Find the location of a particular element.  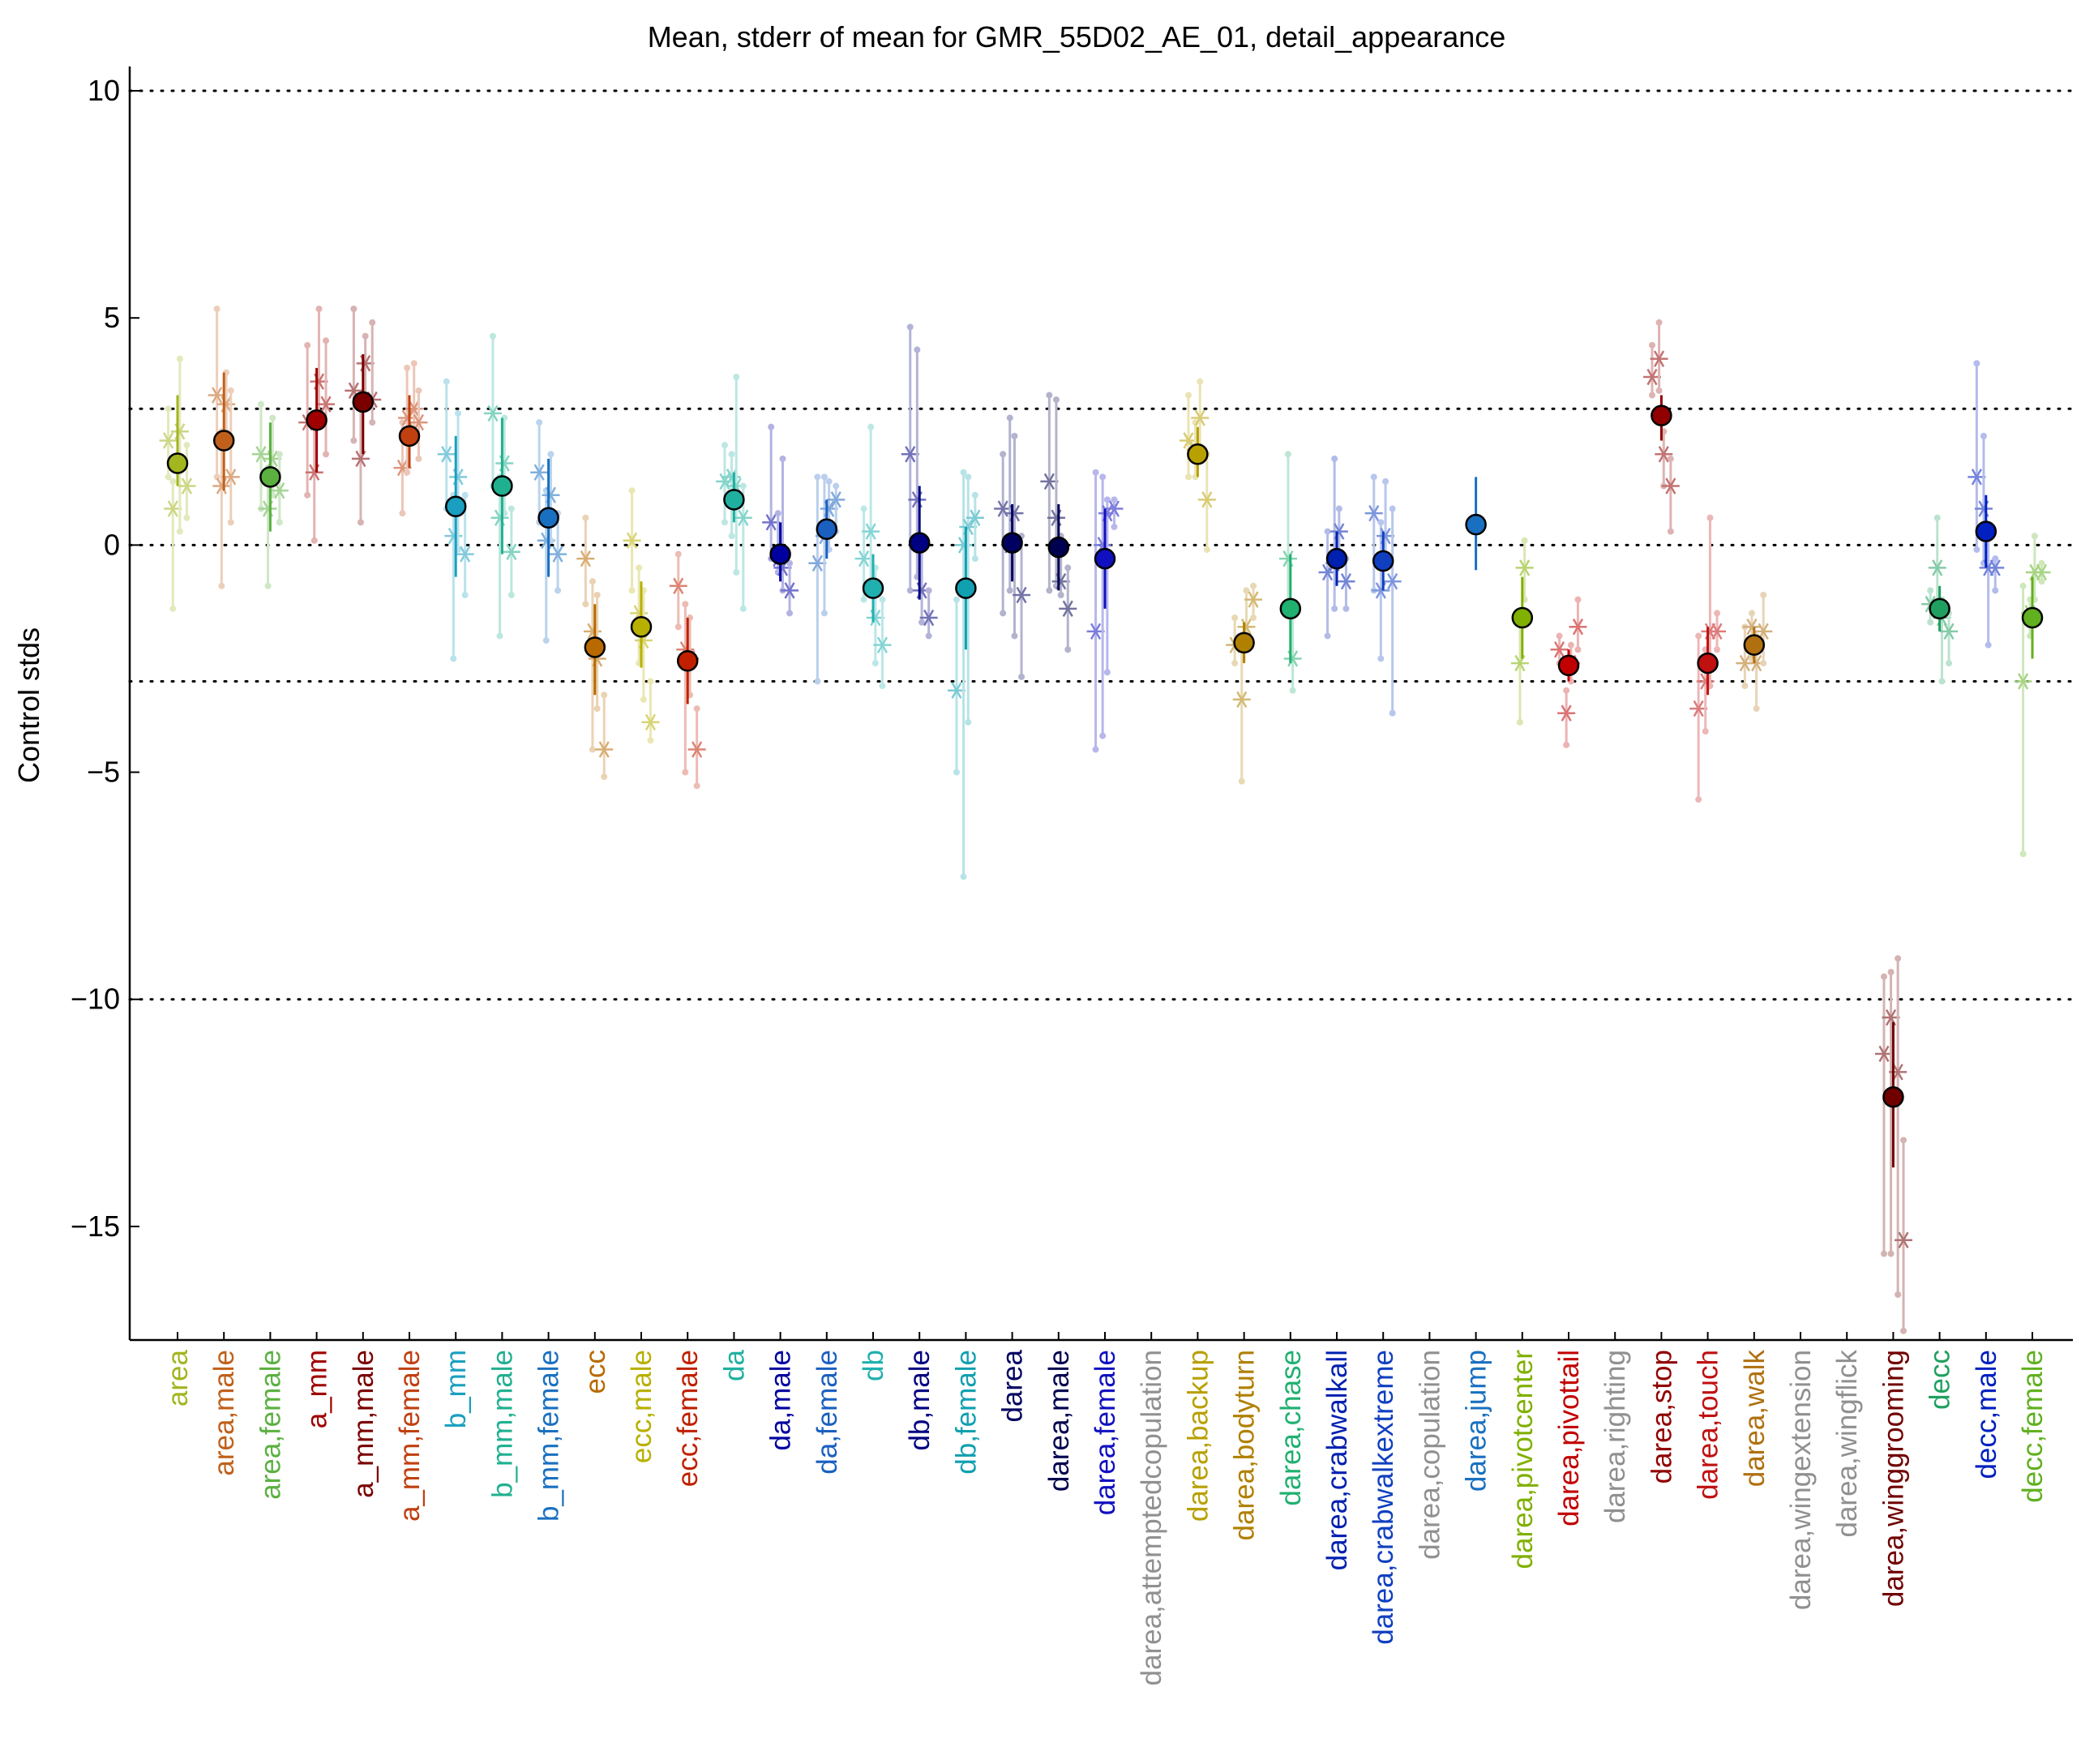

category-label: b_mm,female is located at coordinates (549, 1436).